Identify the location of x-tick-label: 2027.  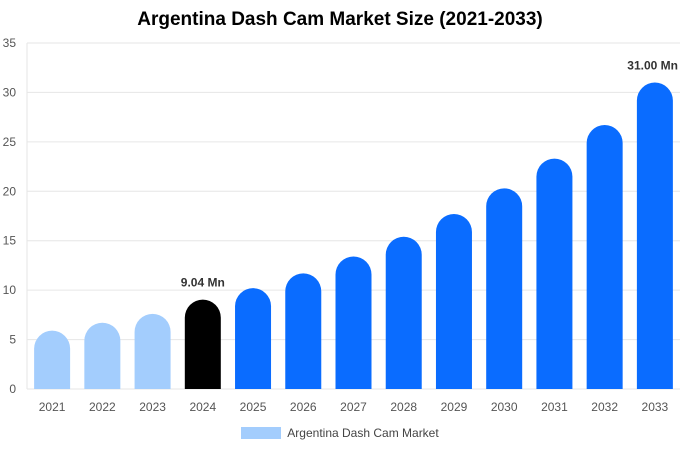
(353, 407).